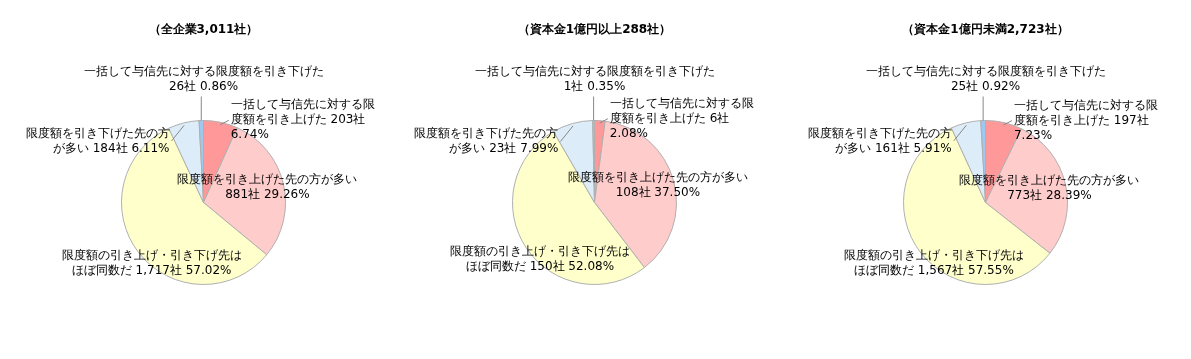 Image resolution: width=1191 pixels, height=359 pixels. I want to click on data-label: 26社 0.86%, so click(203, 86).